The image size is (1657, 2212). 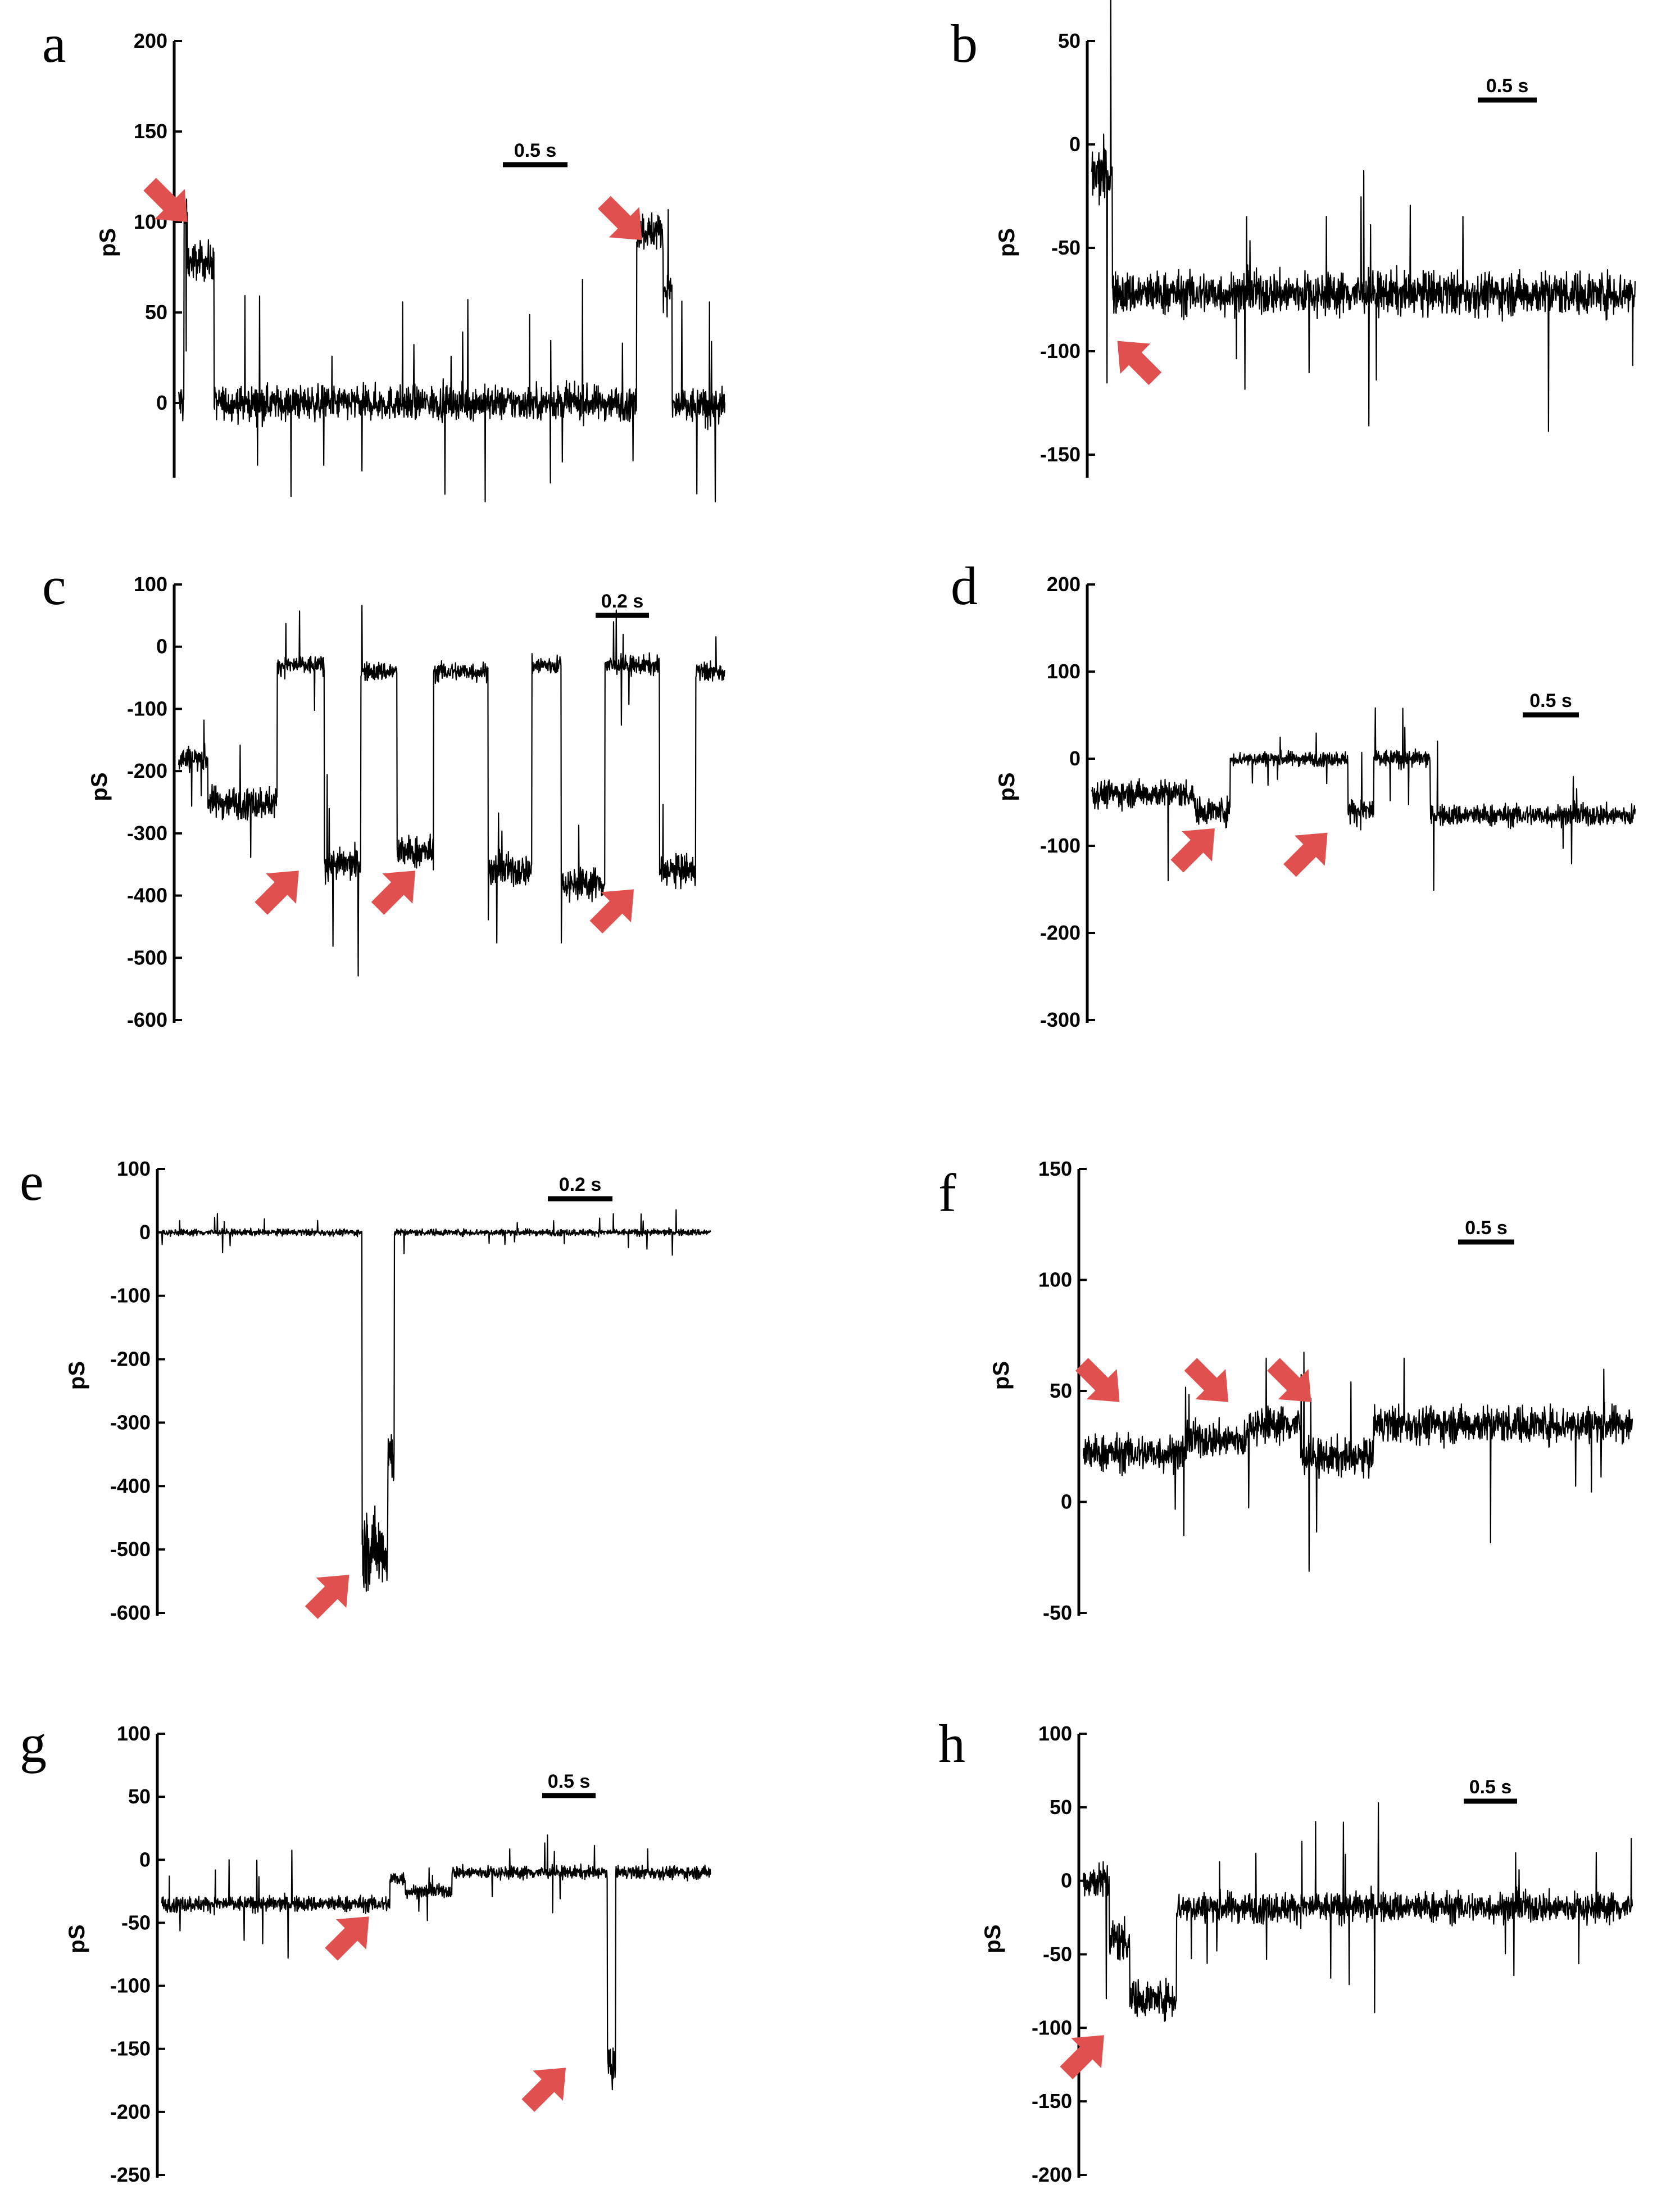 What do you see at coordinates (161, 646) in the screenshot?
I see `y-tick-label-c: 0` at bounding box center [161, 646].